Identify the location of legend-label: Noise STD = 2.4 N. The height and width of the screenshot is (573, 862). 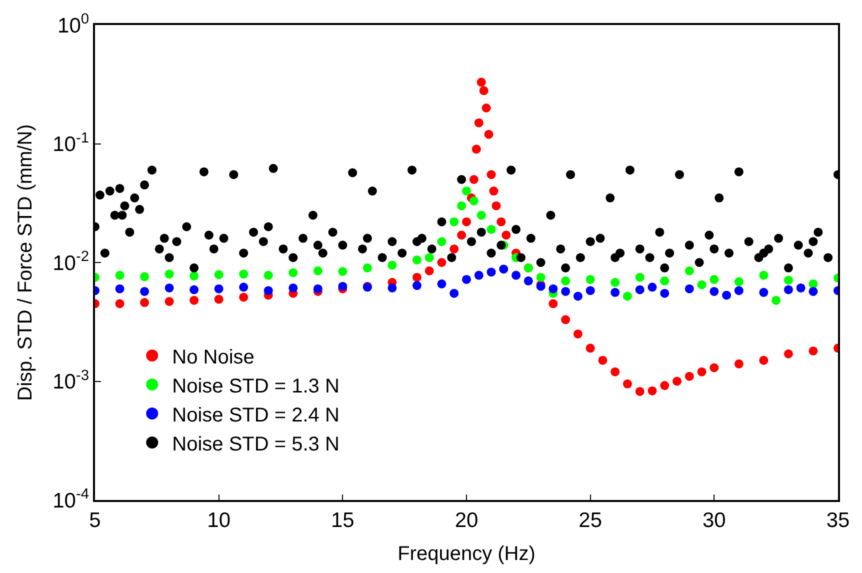
(256, 415).